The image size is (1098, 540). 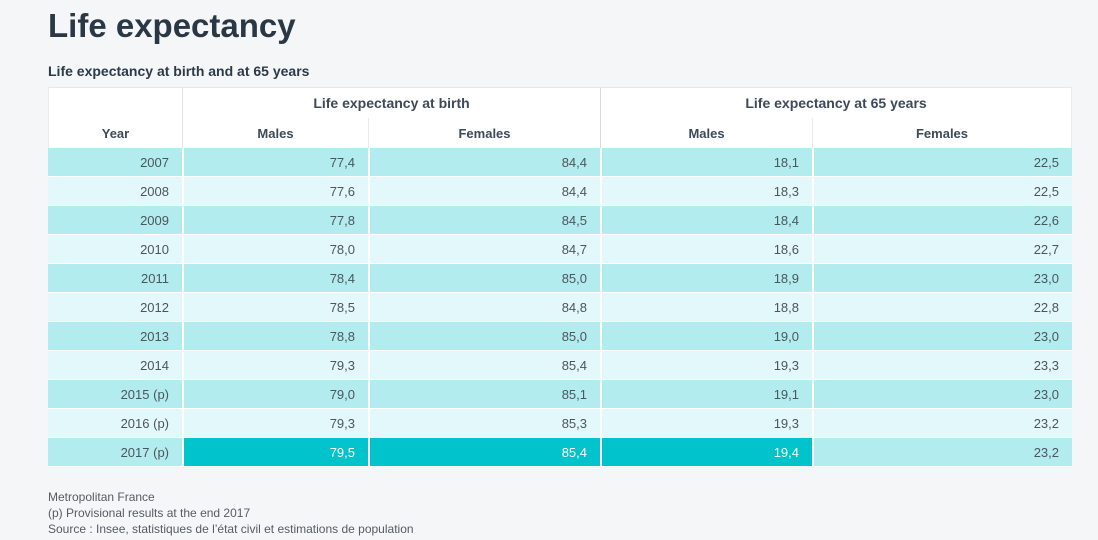 I want to click on year-cell: 2012, so click(x=115, y=307).